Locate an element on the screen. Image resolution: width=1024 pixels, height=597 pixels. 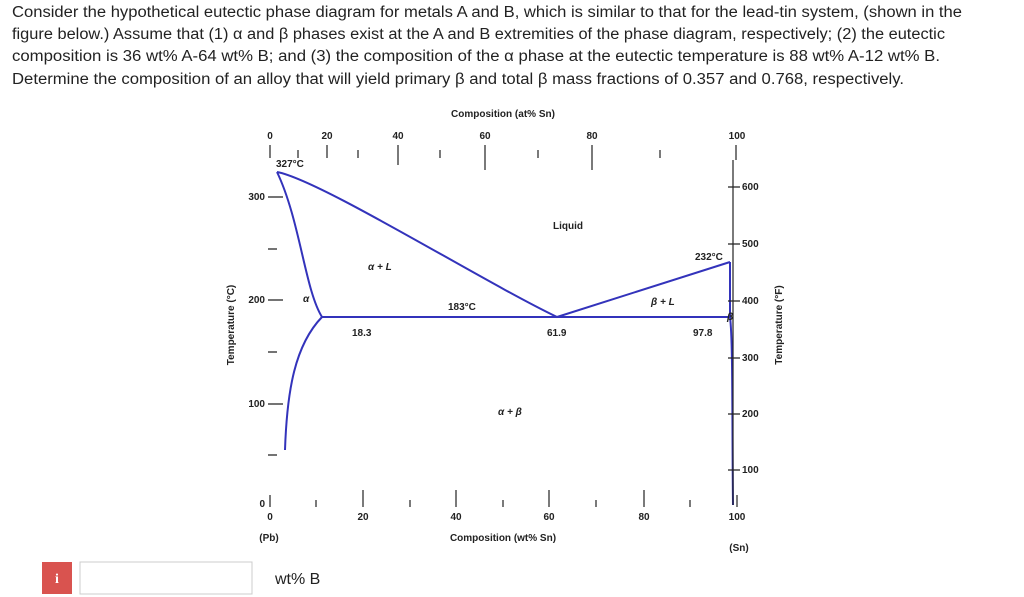
answer-input is located at coordinates (166, 578).